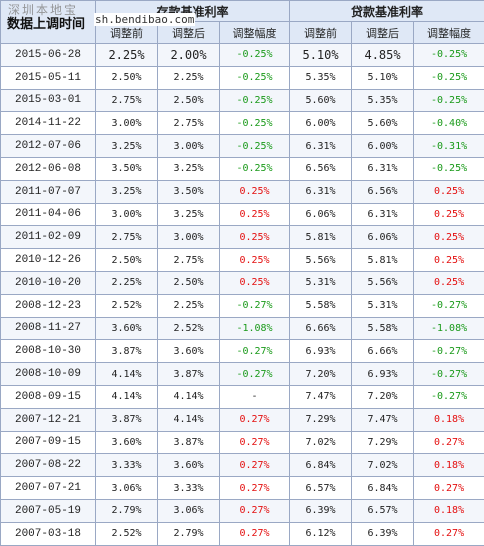  What do you see at coordinates (255, 237) in the screenshot?
I see `deposit-change-cell: 0.25%` at bounding box center [255, 237].